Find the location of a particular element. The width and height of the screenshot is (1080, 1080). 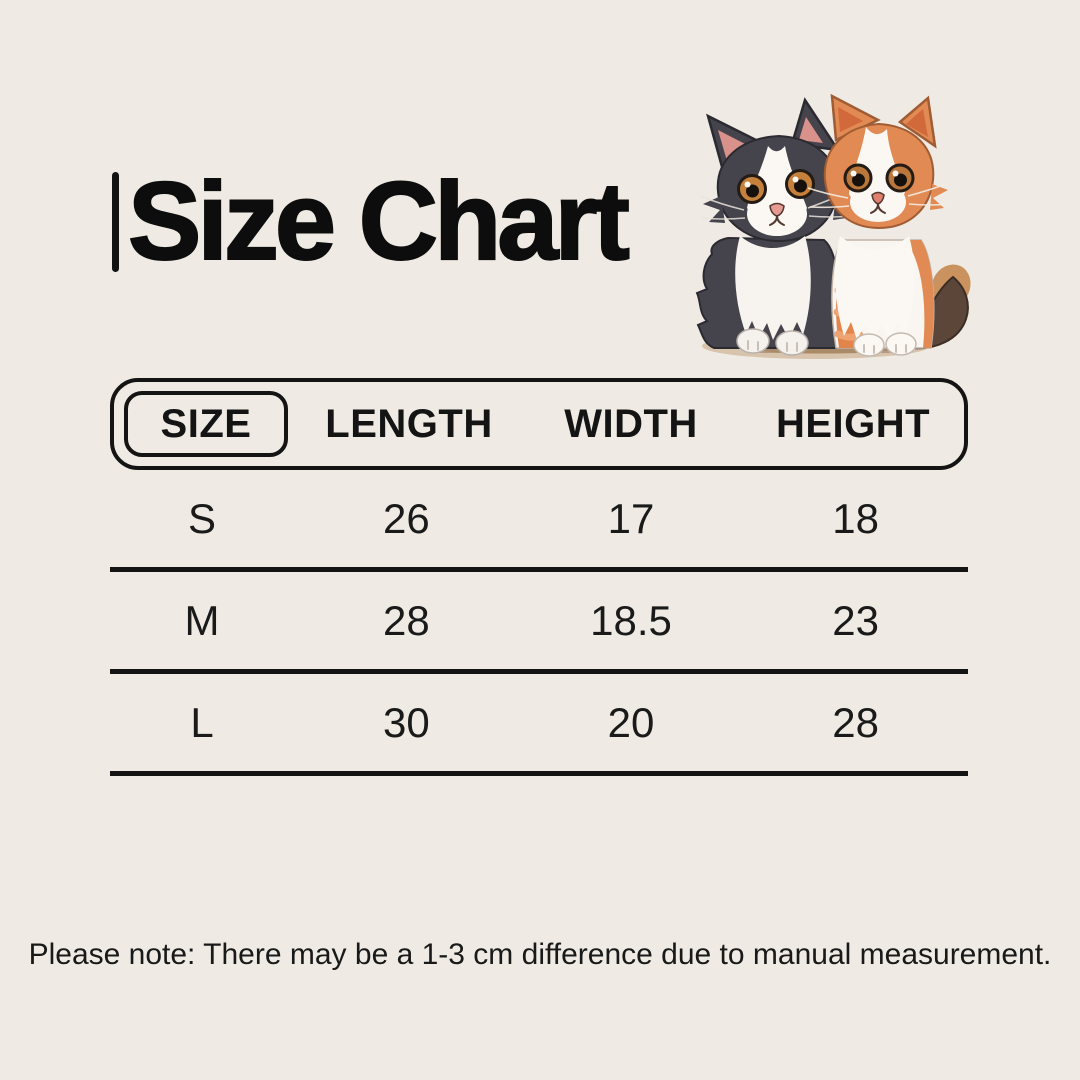

table-row-m: M 28 18.5 23 is located at coordinates (539, 623).